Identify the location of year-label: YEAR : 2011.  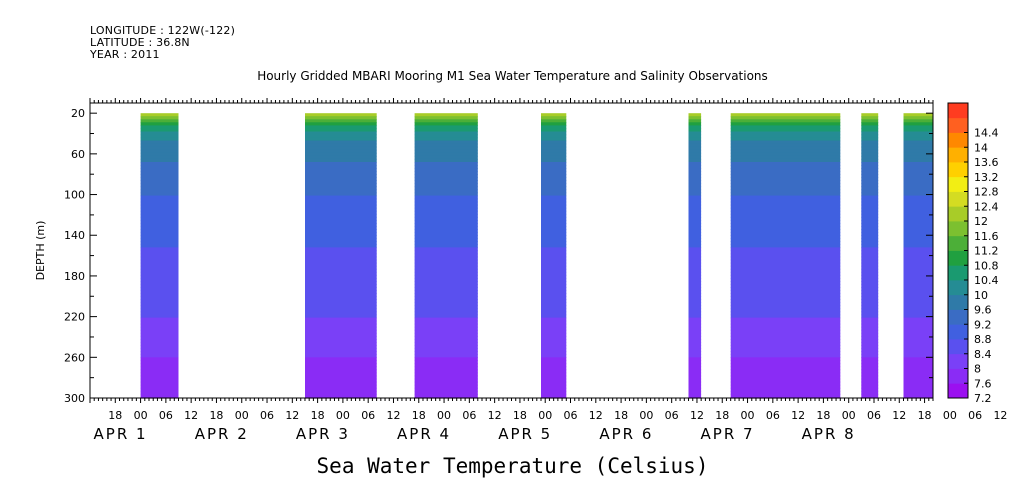
(125, 54).